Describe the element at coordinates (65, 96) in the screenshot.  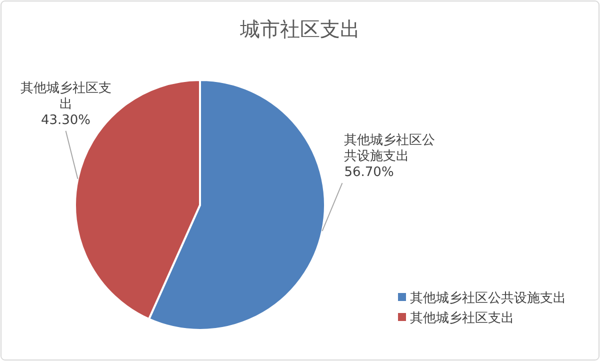
I see `slice-label: 其他城乡社区支出` at that location.